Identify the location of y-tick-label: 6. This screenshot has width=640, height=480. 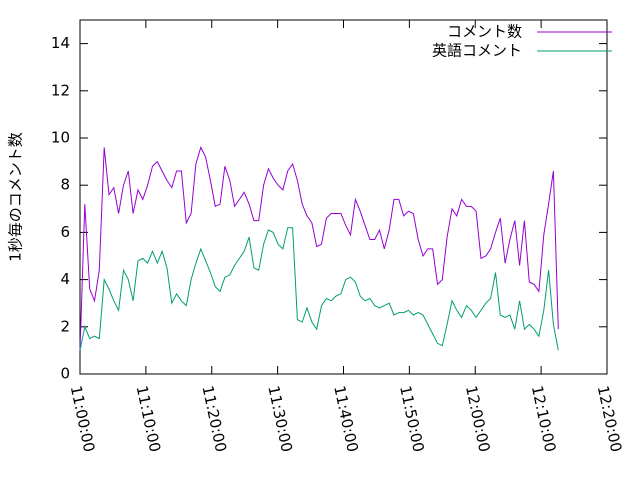
(65, 232).